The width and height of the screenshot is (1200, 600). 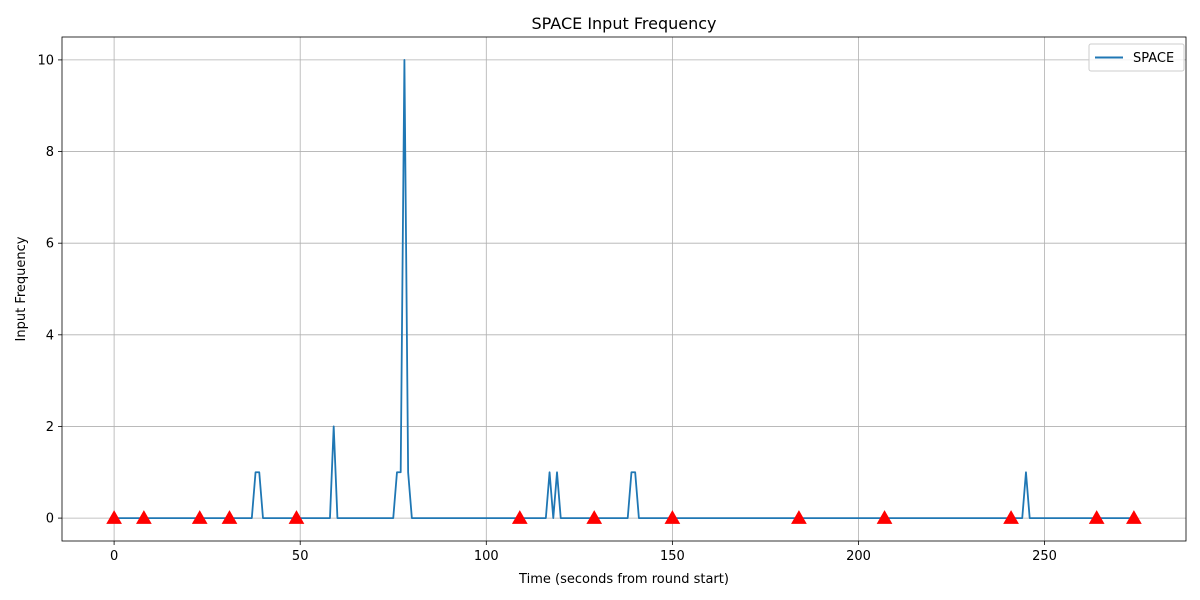 What do you see at coordinates (49, 290) in the screenshot?
I see `y-ticks: 0 2 4 6 8 10` at bounding box center [49, 290].